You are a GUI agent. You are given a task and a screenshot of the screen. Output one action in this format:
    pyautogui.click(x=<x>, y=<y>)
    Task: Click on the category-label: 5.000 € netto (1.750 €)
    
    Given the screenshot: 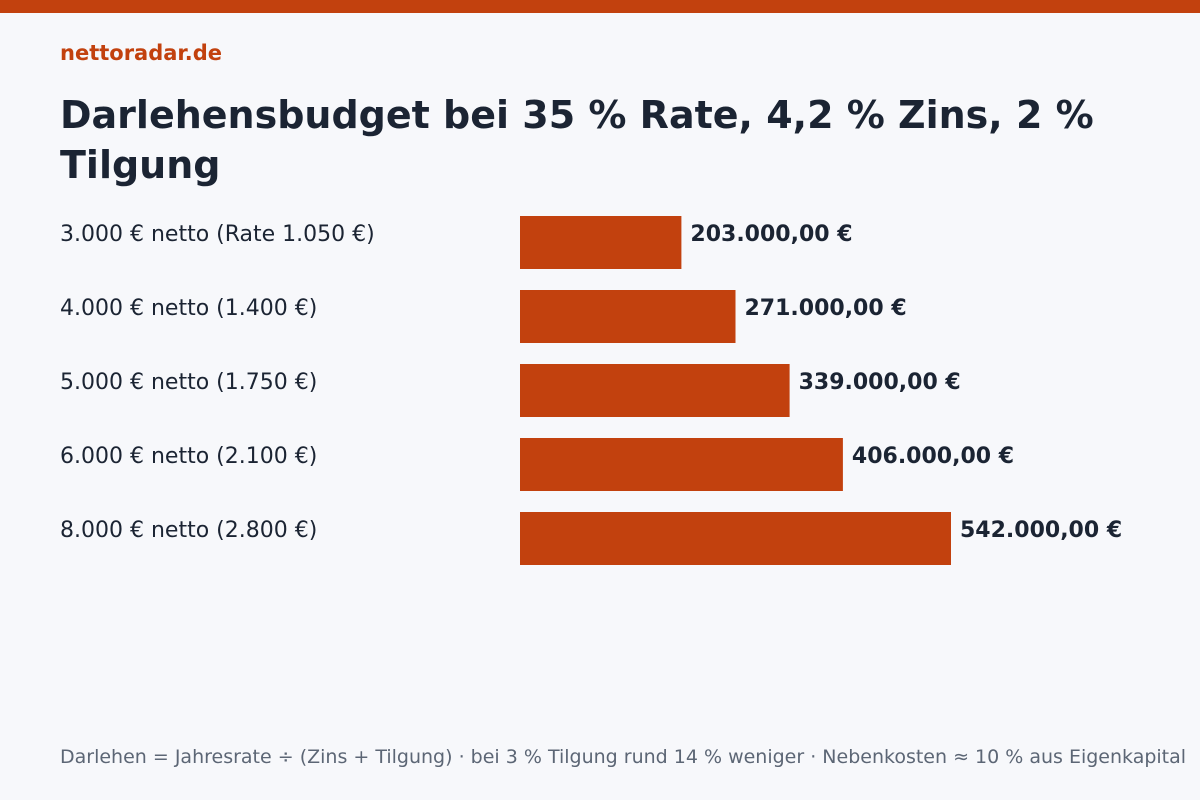 What is the action you would take?
    pyautogui.click(x=188, y=382)
    